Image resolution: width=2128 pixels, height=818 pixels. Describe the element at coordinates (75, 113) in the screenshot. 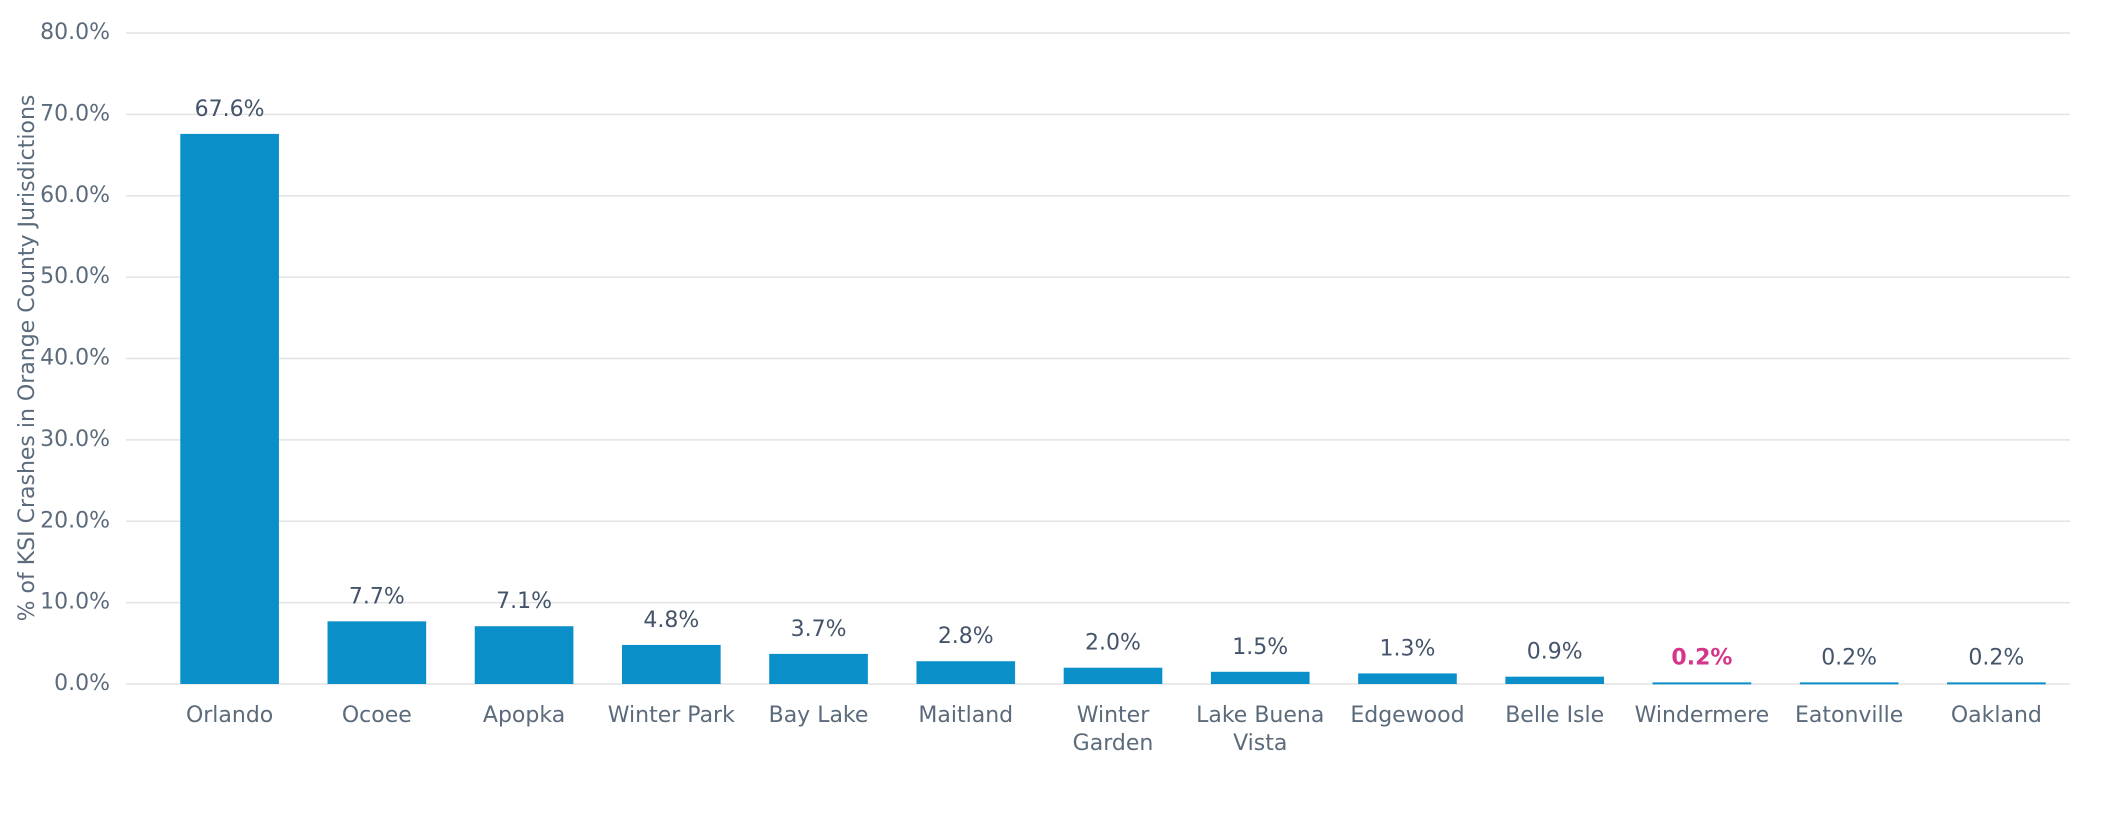

I see `y-tick-label: 70.0%` at that location.